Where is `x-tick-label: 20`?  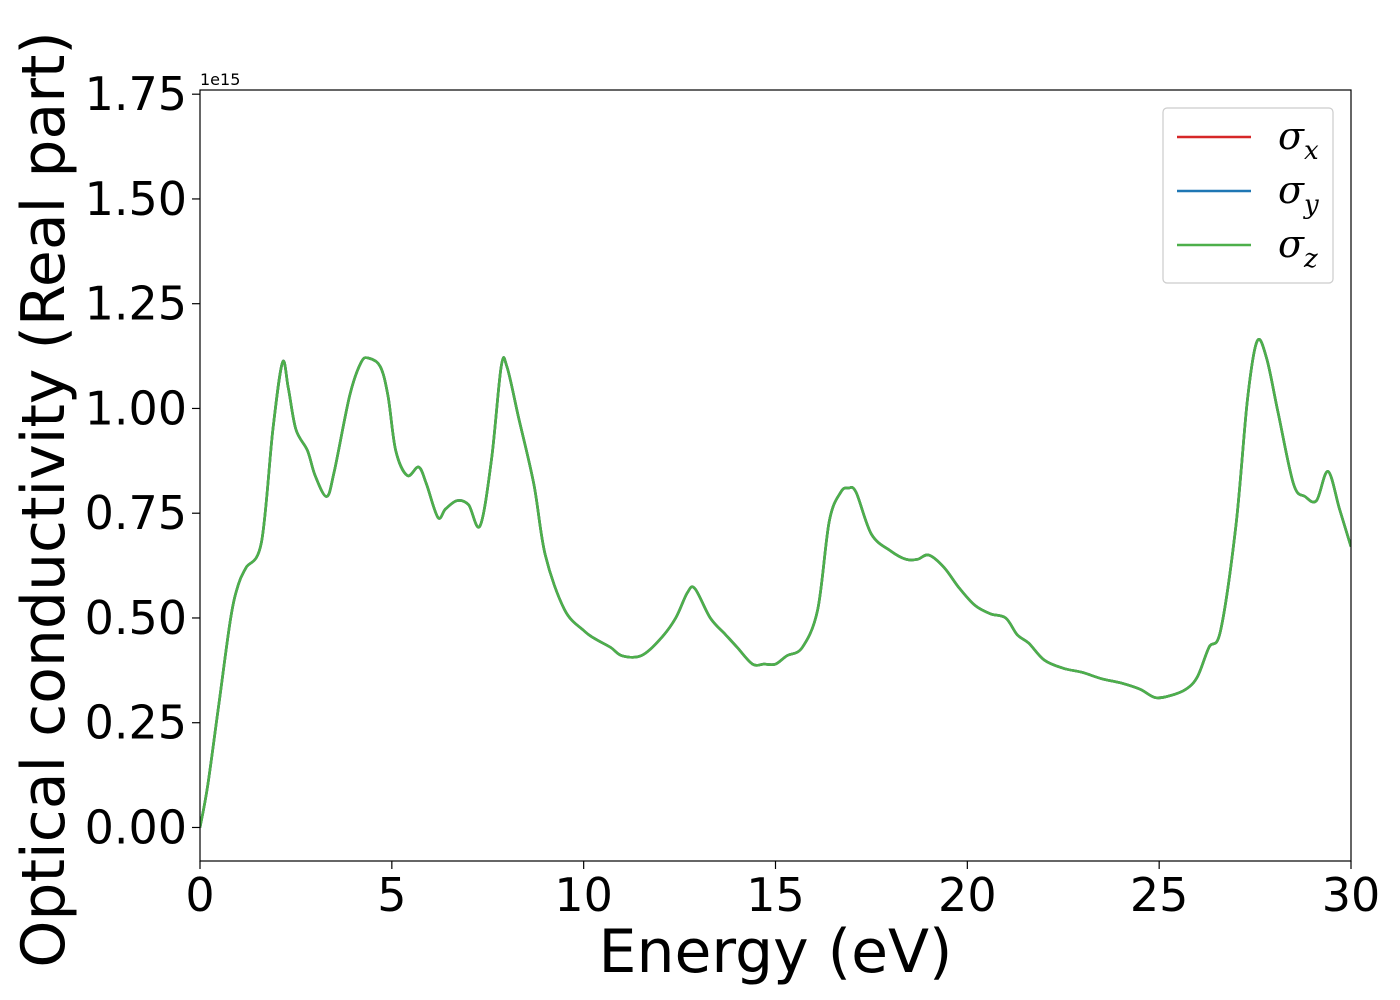
x-tick-label: 20 is located at coordinates (967, 895).